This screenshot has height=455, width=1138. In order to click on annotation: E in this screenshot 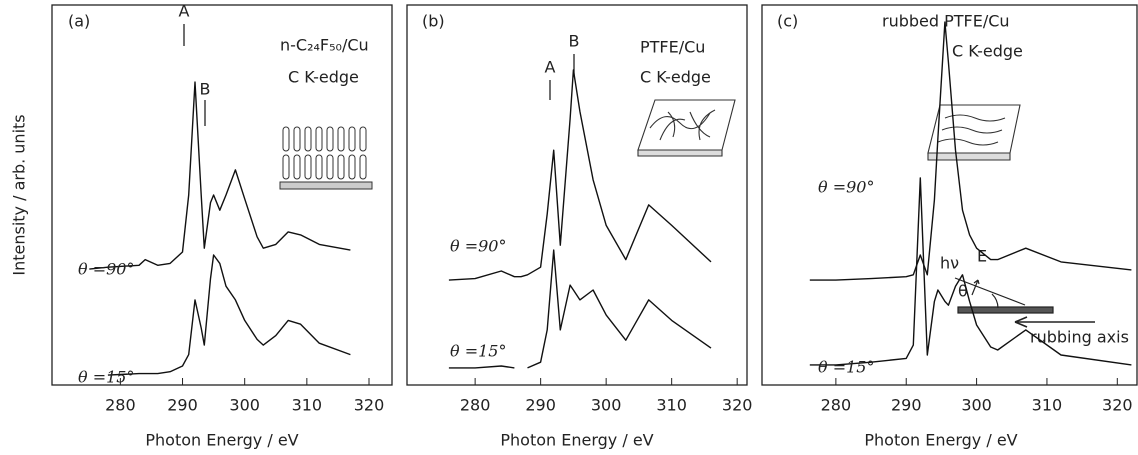, I will do `click(982, 256)`.